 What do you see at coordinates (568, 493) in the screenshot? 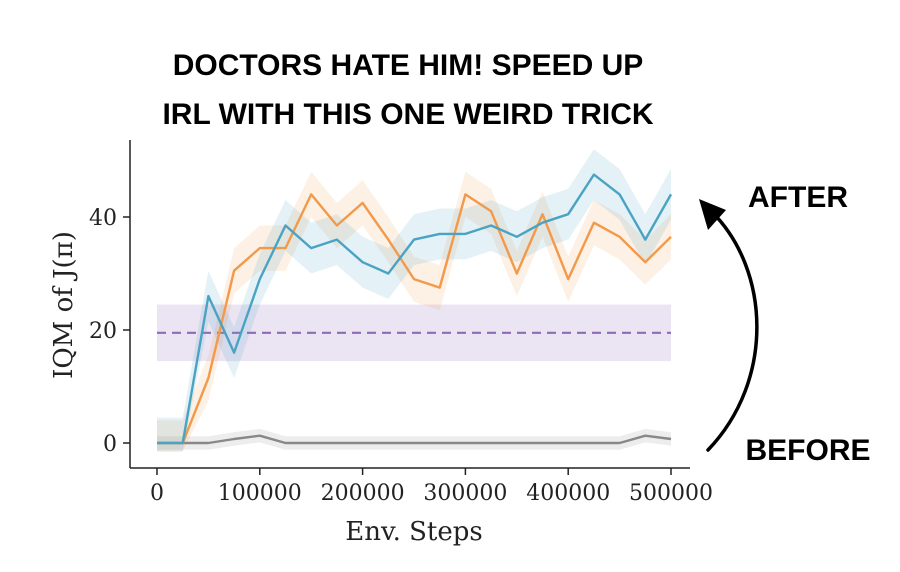
I see `x-tick-label: 400000` at bounding box center [568, 493].